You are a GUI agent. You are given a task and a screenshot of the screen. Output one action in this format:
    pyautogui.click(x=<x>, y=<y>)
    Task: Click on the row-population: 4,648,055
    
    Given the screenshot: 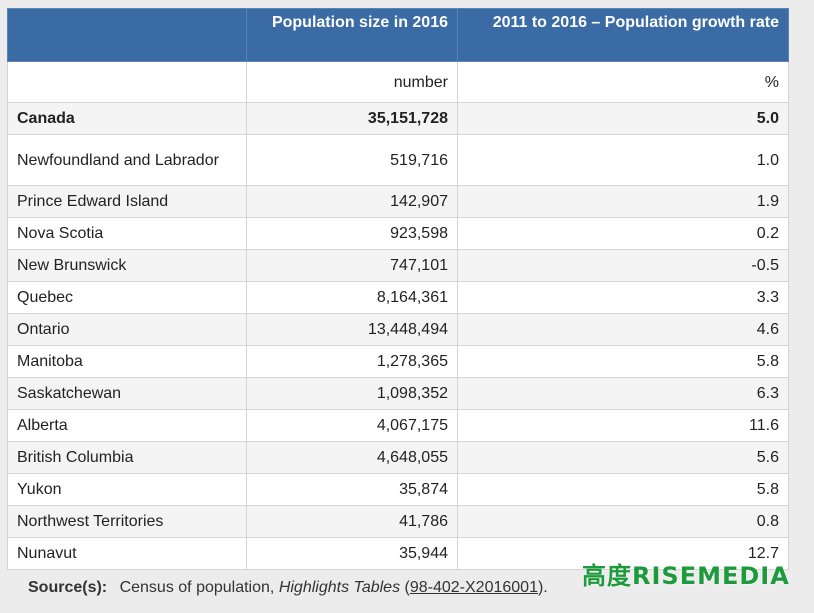 What is the action you would take?
    pyautogui.click(x=352, y=457)
    